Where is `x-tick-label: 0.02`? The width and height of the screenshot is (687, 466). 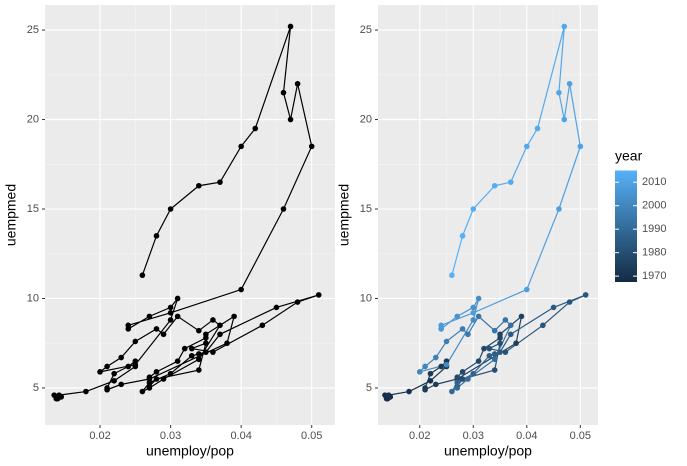
x-tick-label: 0.02 is located at coordinates (99, 436).